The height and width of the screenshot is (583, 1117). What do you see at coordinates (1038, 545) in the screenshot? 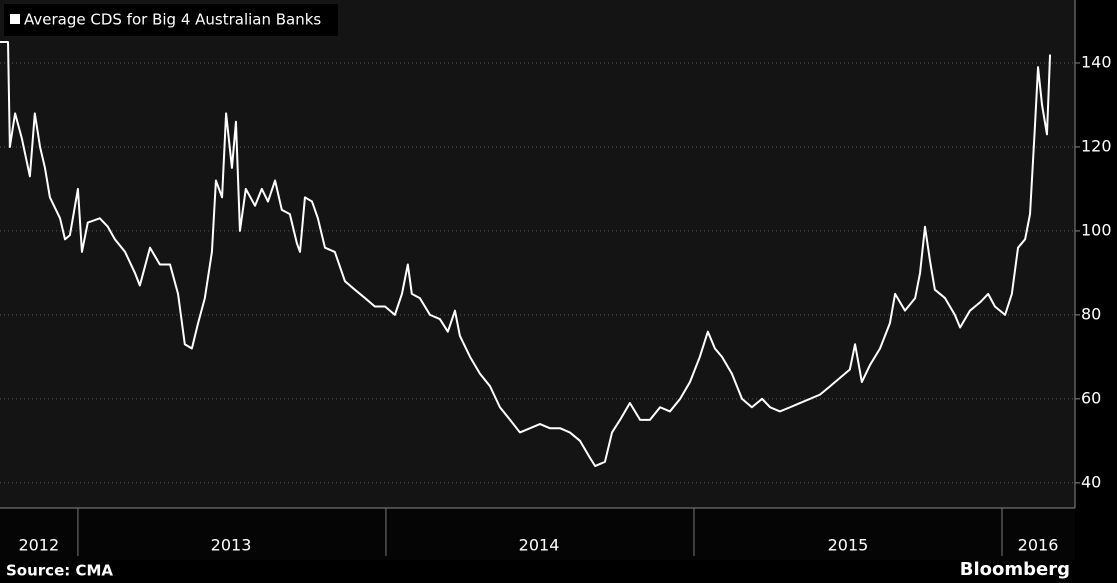
I see `x-tick-label: 2016` at bounding box center [1038, 545].